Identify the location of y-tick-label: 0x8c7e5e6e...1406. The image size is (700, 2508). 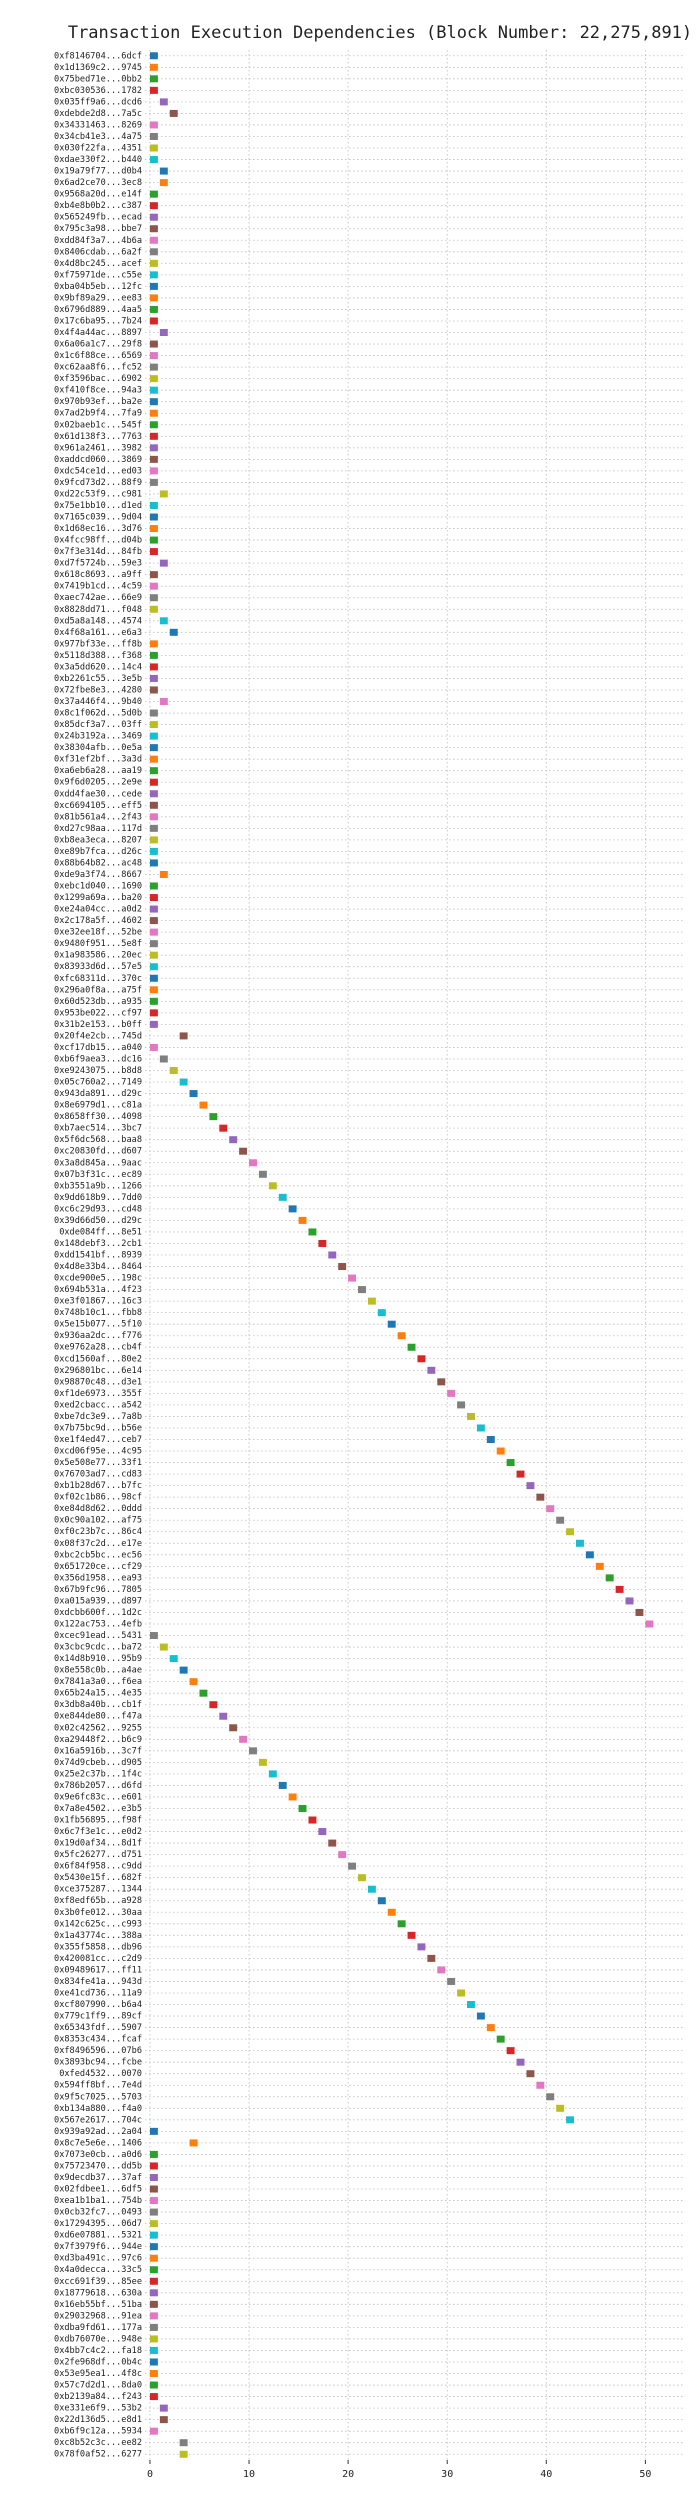
(98, 2143).